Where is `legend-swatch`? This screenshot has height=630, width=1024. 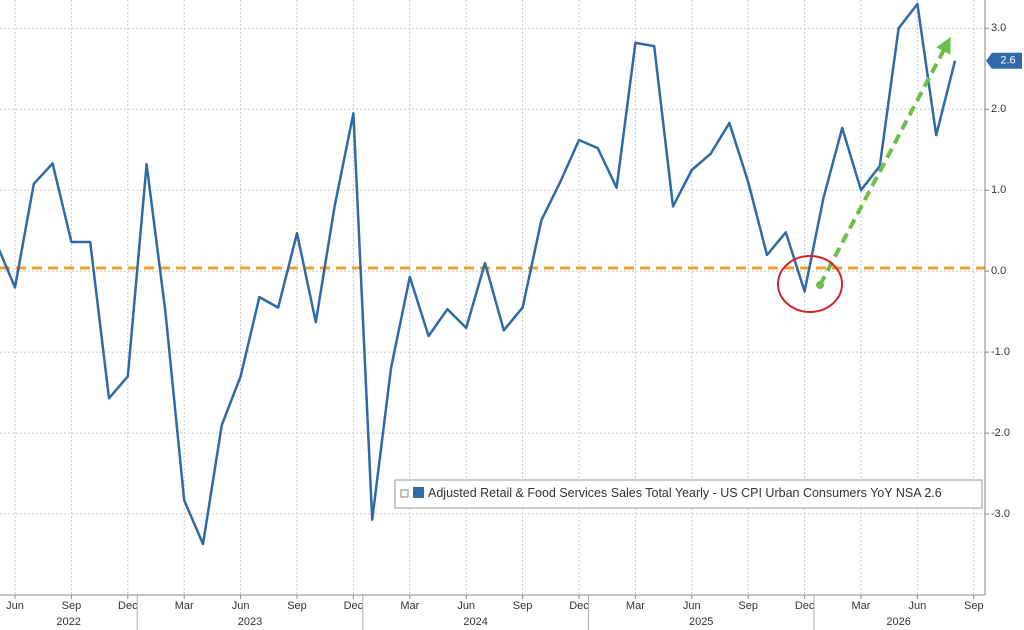 legend-swatch is located at coordinates (418, 492).